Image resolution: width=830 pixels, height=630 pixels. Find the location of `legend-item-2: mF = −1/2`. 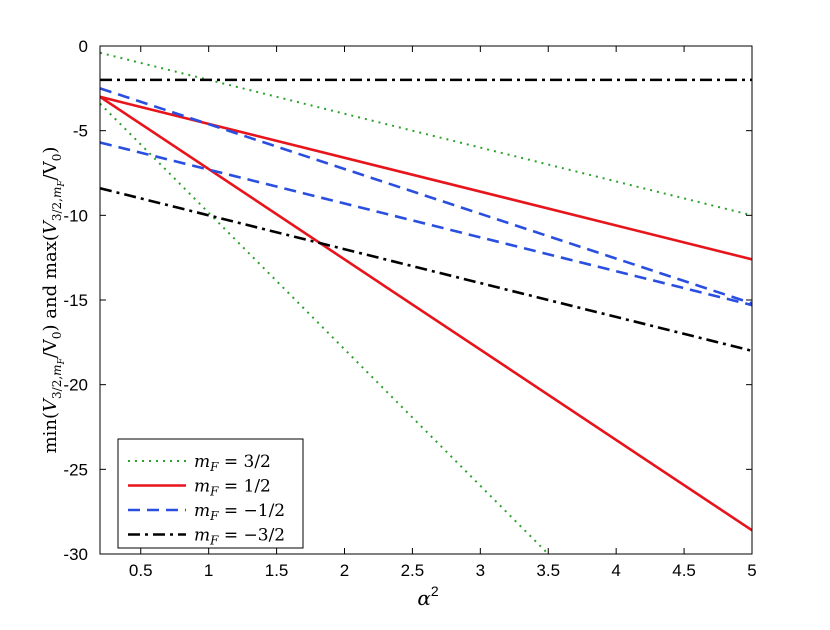

legend-item-2: mF = −1/2 is located at coordinates (206, 512).